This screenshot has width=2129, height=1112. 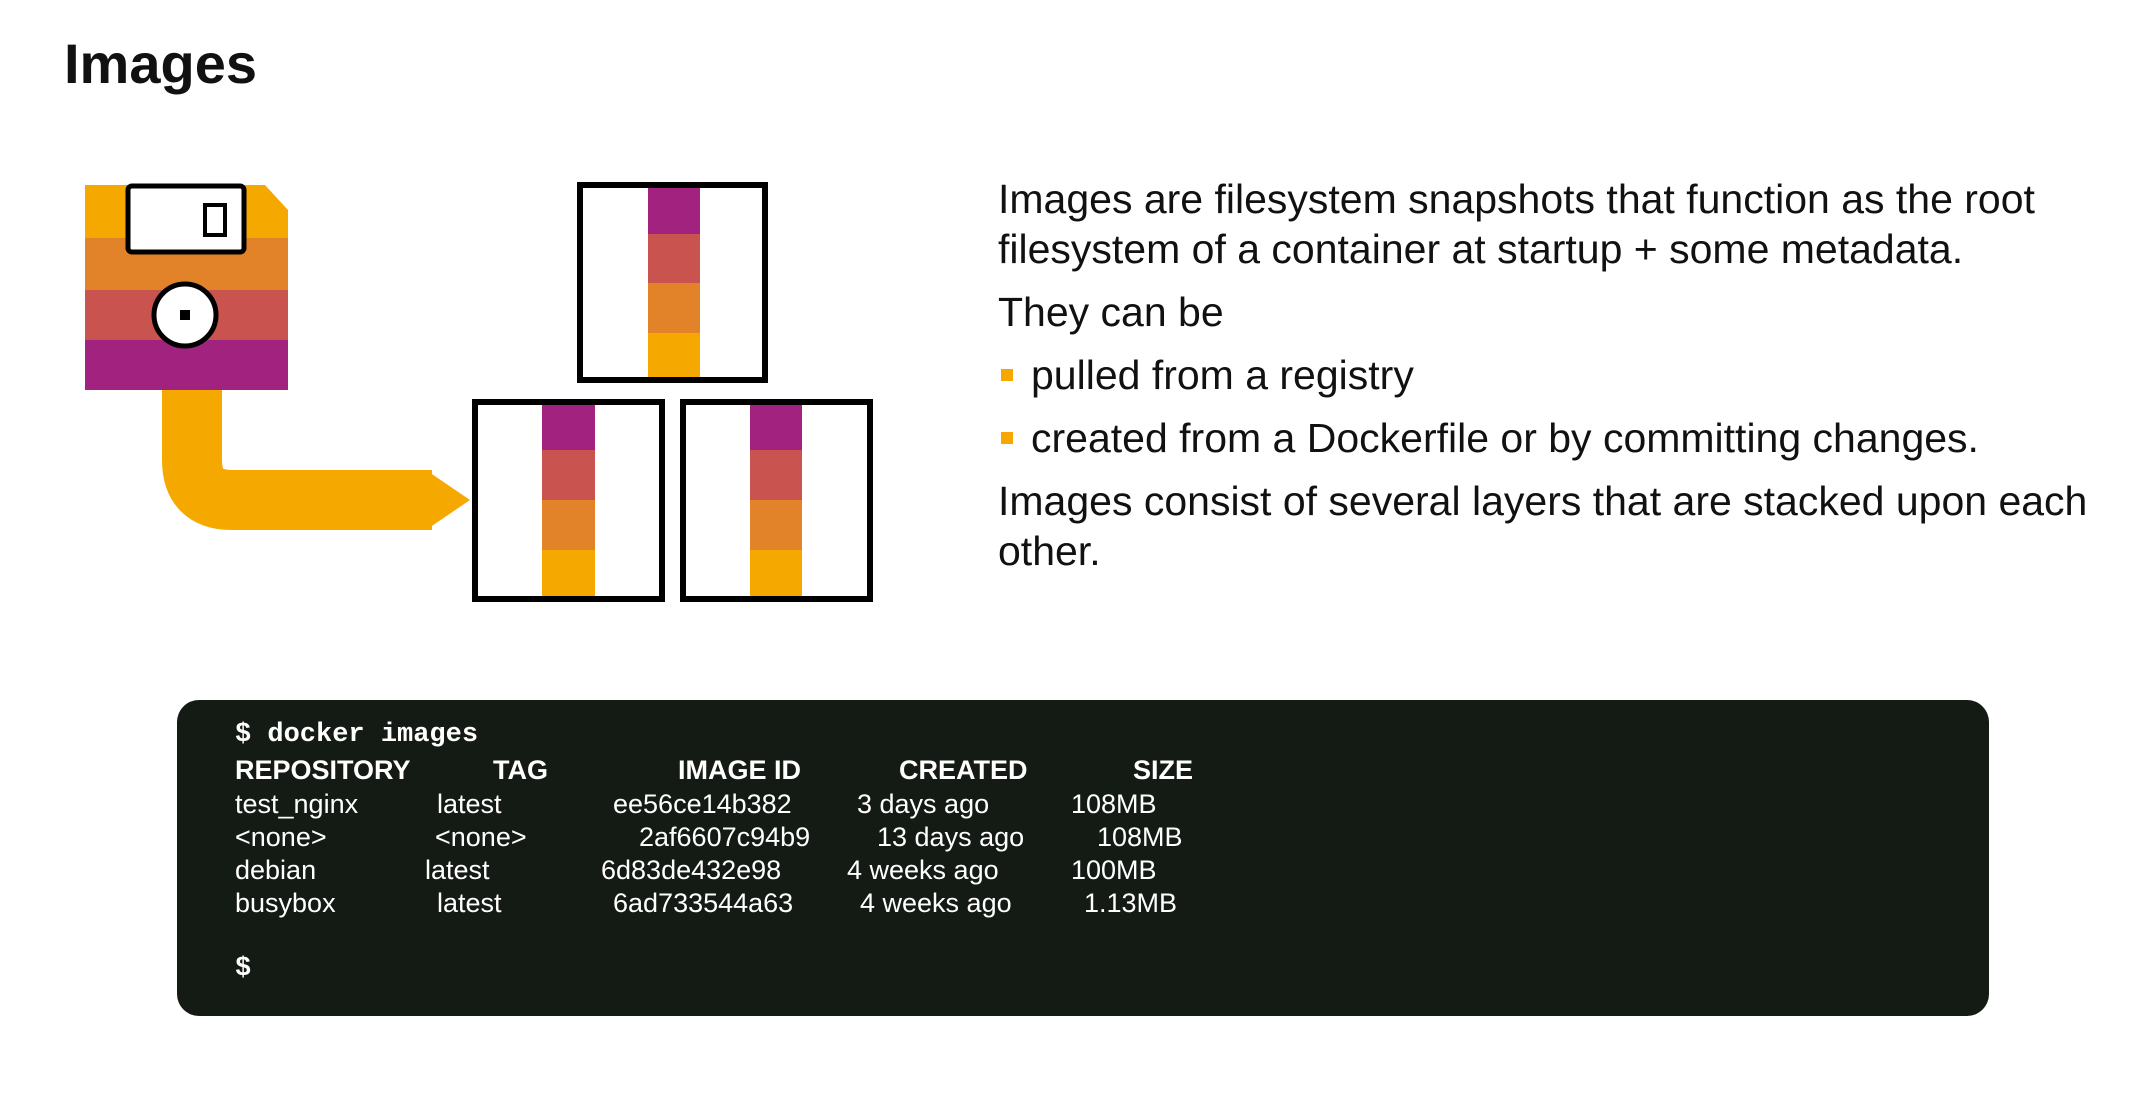 I want to click on table-cell-tag: <none>, so click(x=481, y=837).